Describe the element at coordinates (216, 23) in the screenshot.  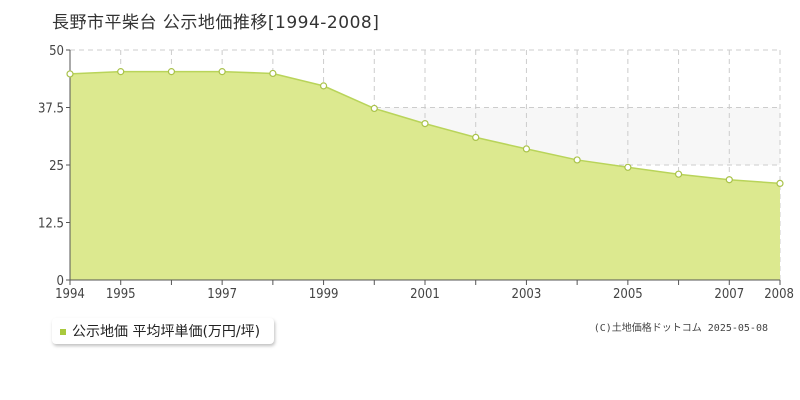
I see `chart-title: 長野市平柴台 公示地価推移[1994-2008]` at that location.